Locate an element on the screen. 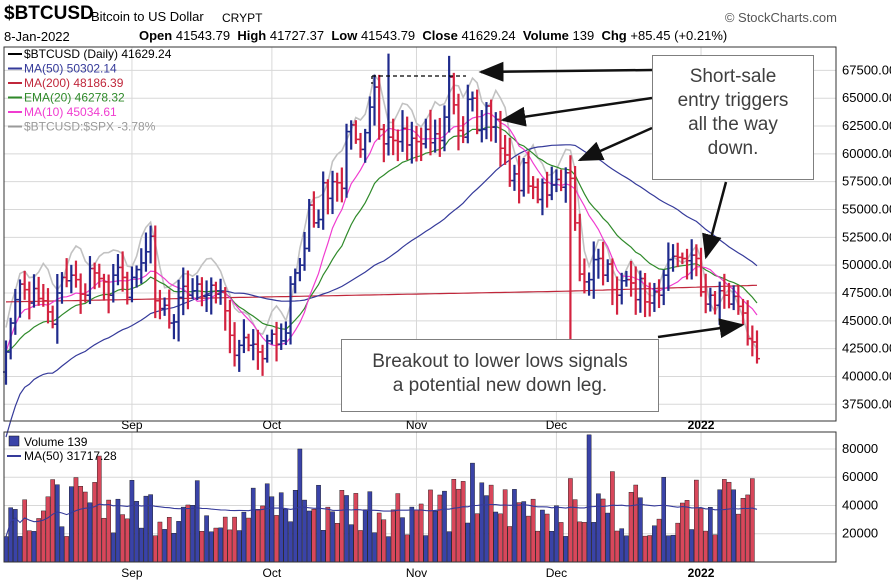  date-tick-label: Dec is located at coordinates (556, 425).